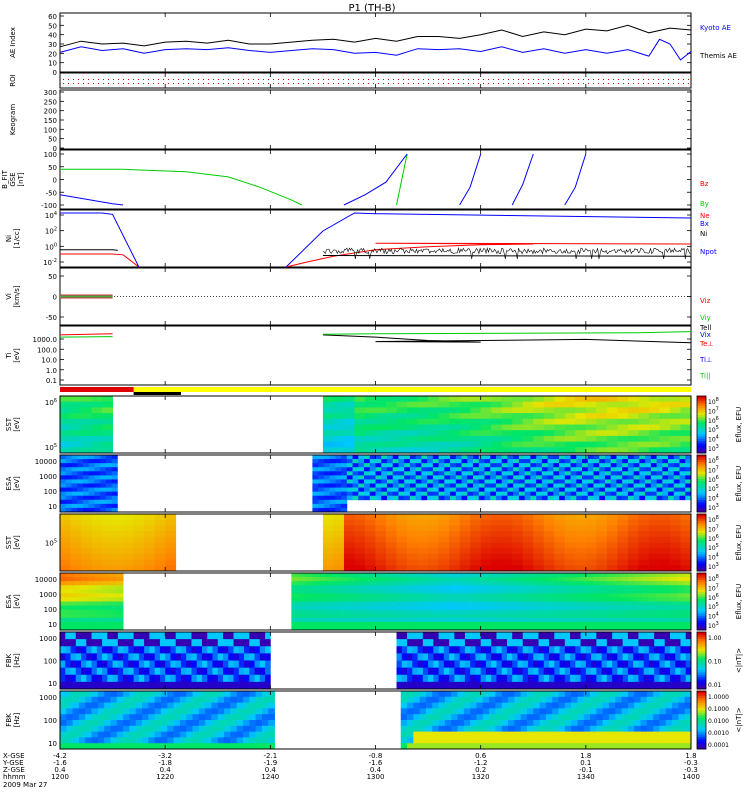 The height and width of the screenshot is (800, 750). I want to click on bfit-tick-label: 0, so click(55, 181).